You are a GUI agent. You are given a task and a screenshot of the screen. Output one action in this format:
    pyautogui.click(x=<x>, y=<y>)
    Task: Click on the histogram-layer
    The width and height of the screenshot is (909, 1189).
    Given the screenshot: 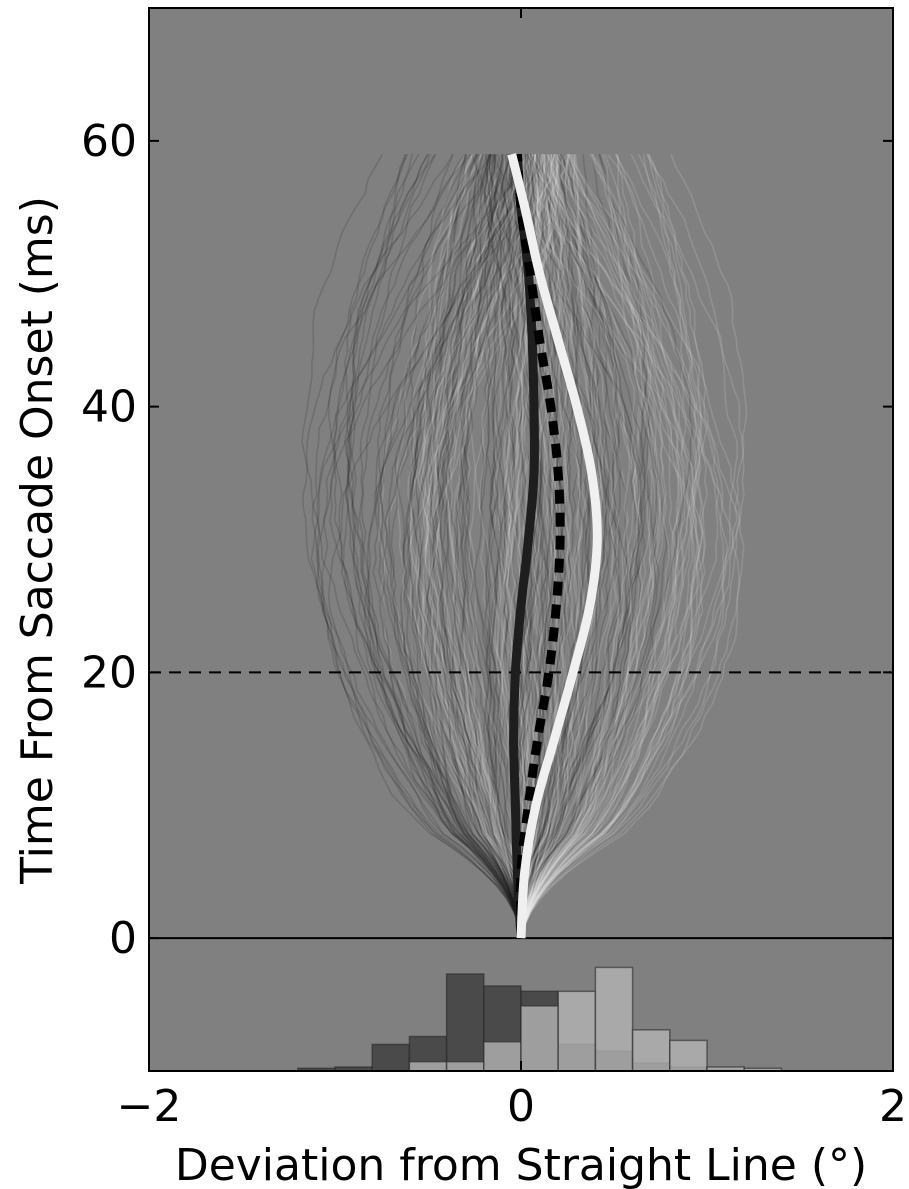 What is the action you would take?
    pyautogui.click(x=540, y=1018)
    